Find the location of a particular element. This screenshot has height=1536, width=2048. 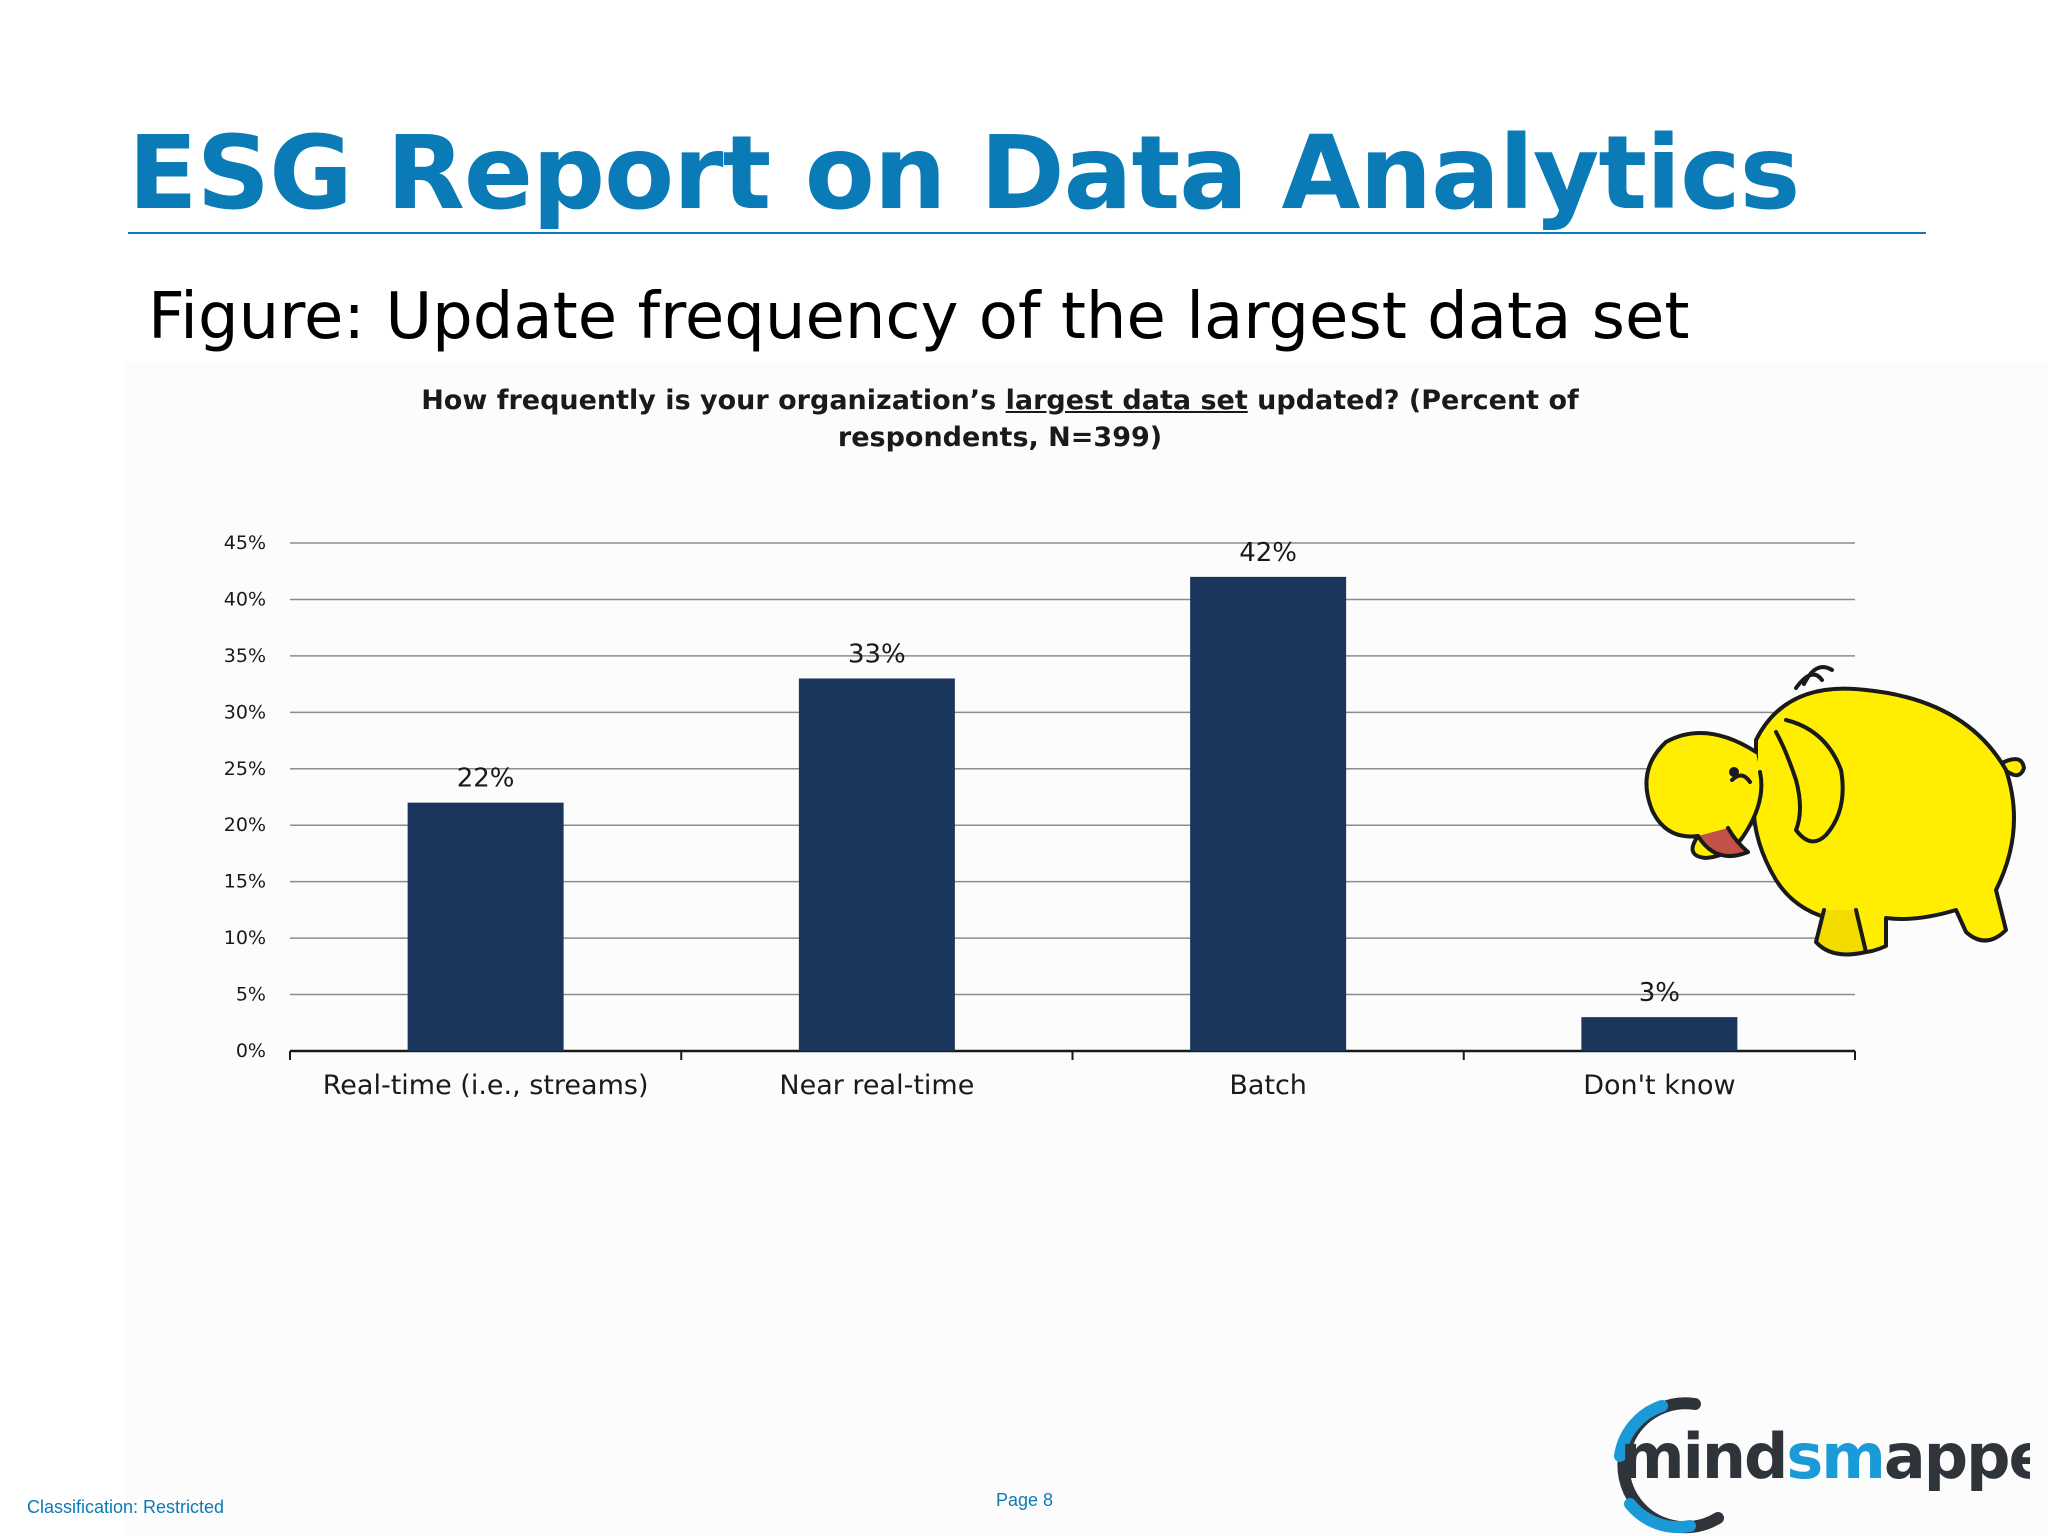

svg-text: mindsmapped is located at coordinates (1825, 1456).